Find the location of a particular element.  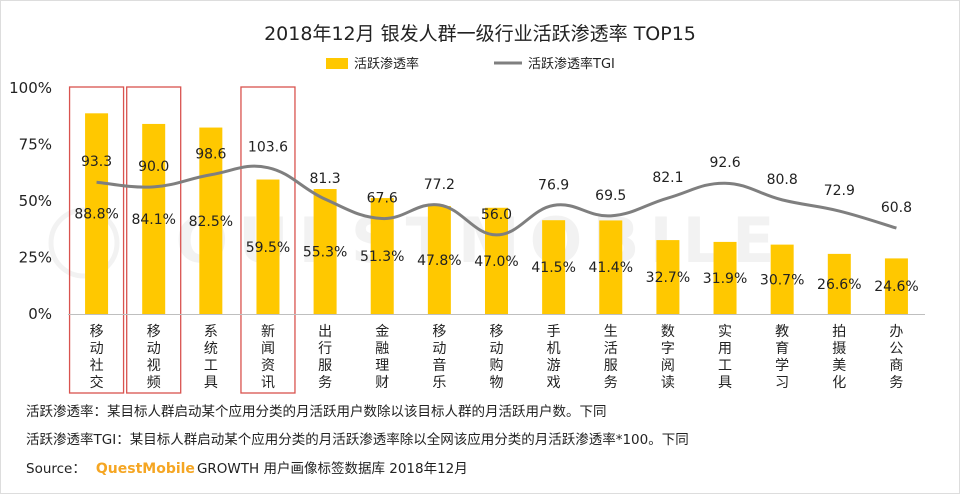

x-tick-char: 具 is located at coordinates (211, 383).